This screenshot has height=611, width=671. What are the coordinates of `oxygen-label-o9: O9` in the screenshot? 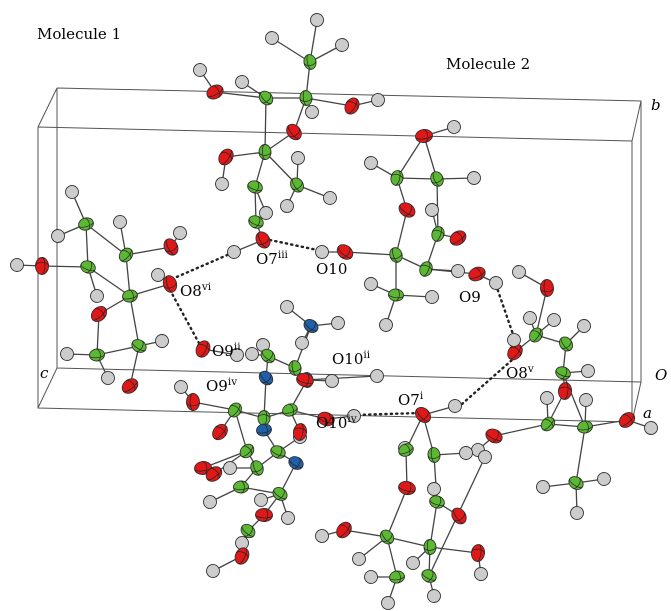 It's located at (470, 297).